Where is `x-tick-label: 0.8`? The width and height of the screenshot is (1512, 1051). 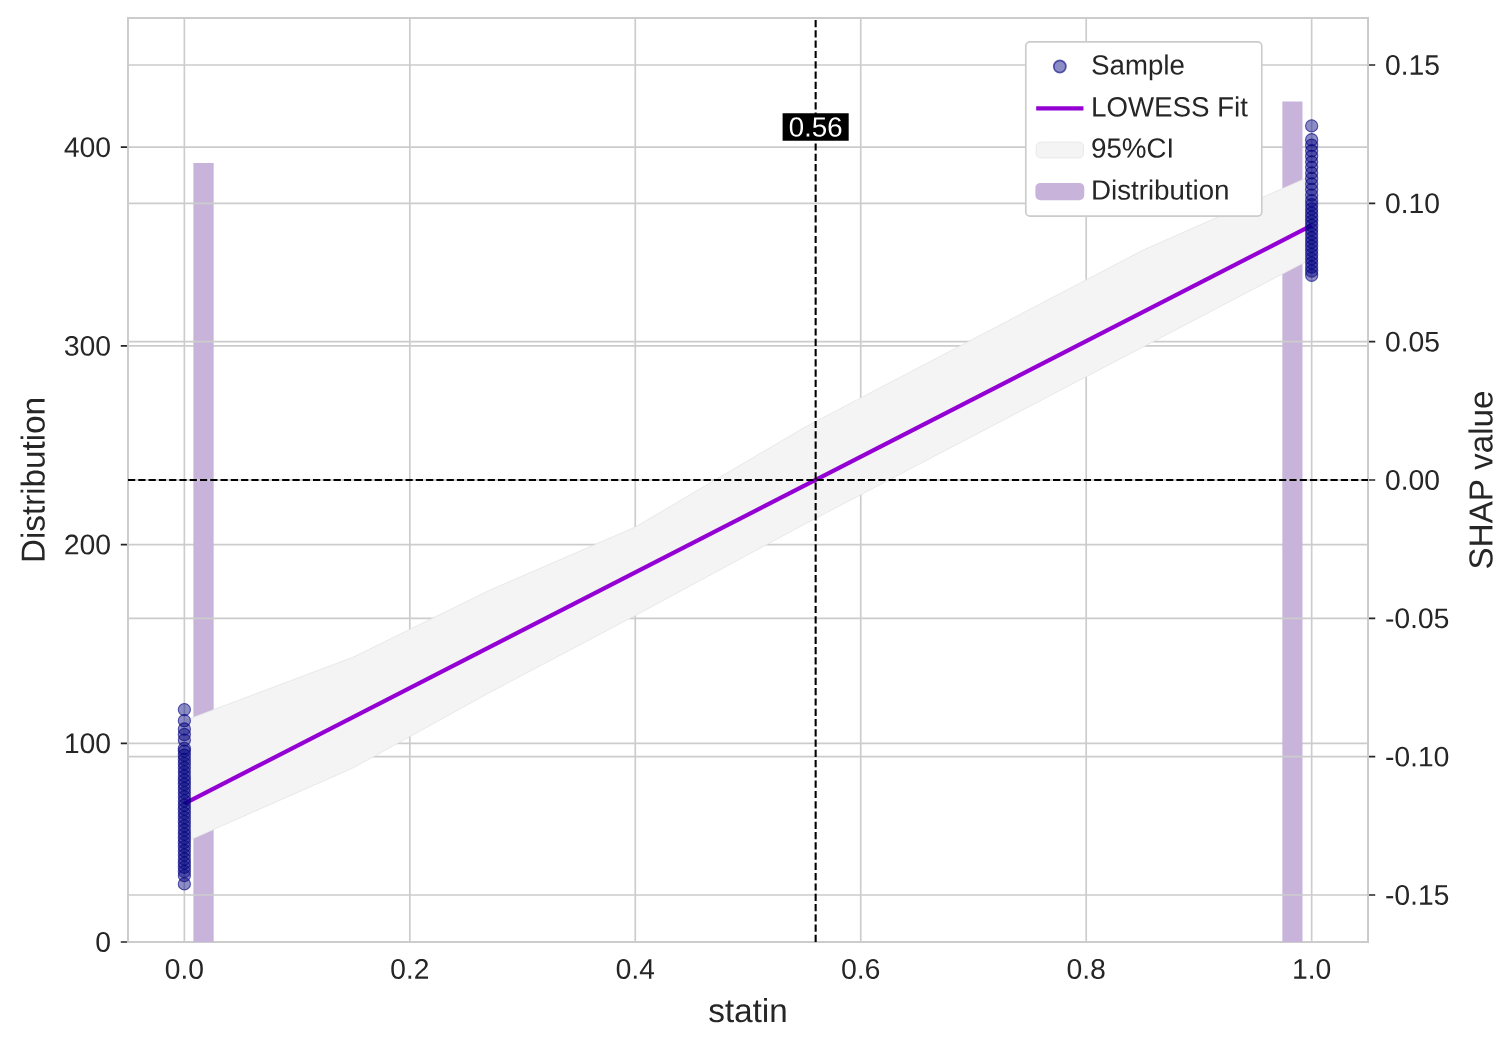
x-tick-label: 0.8 is located at coordinates (1086, 969).